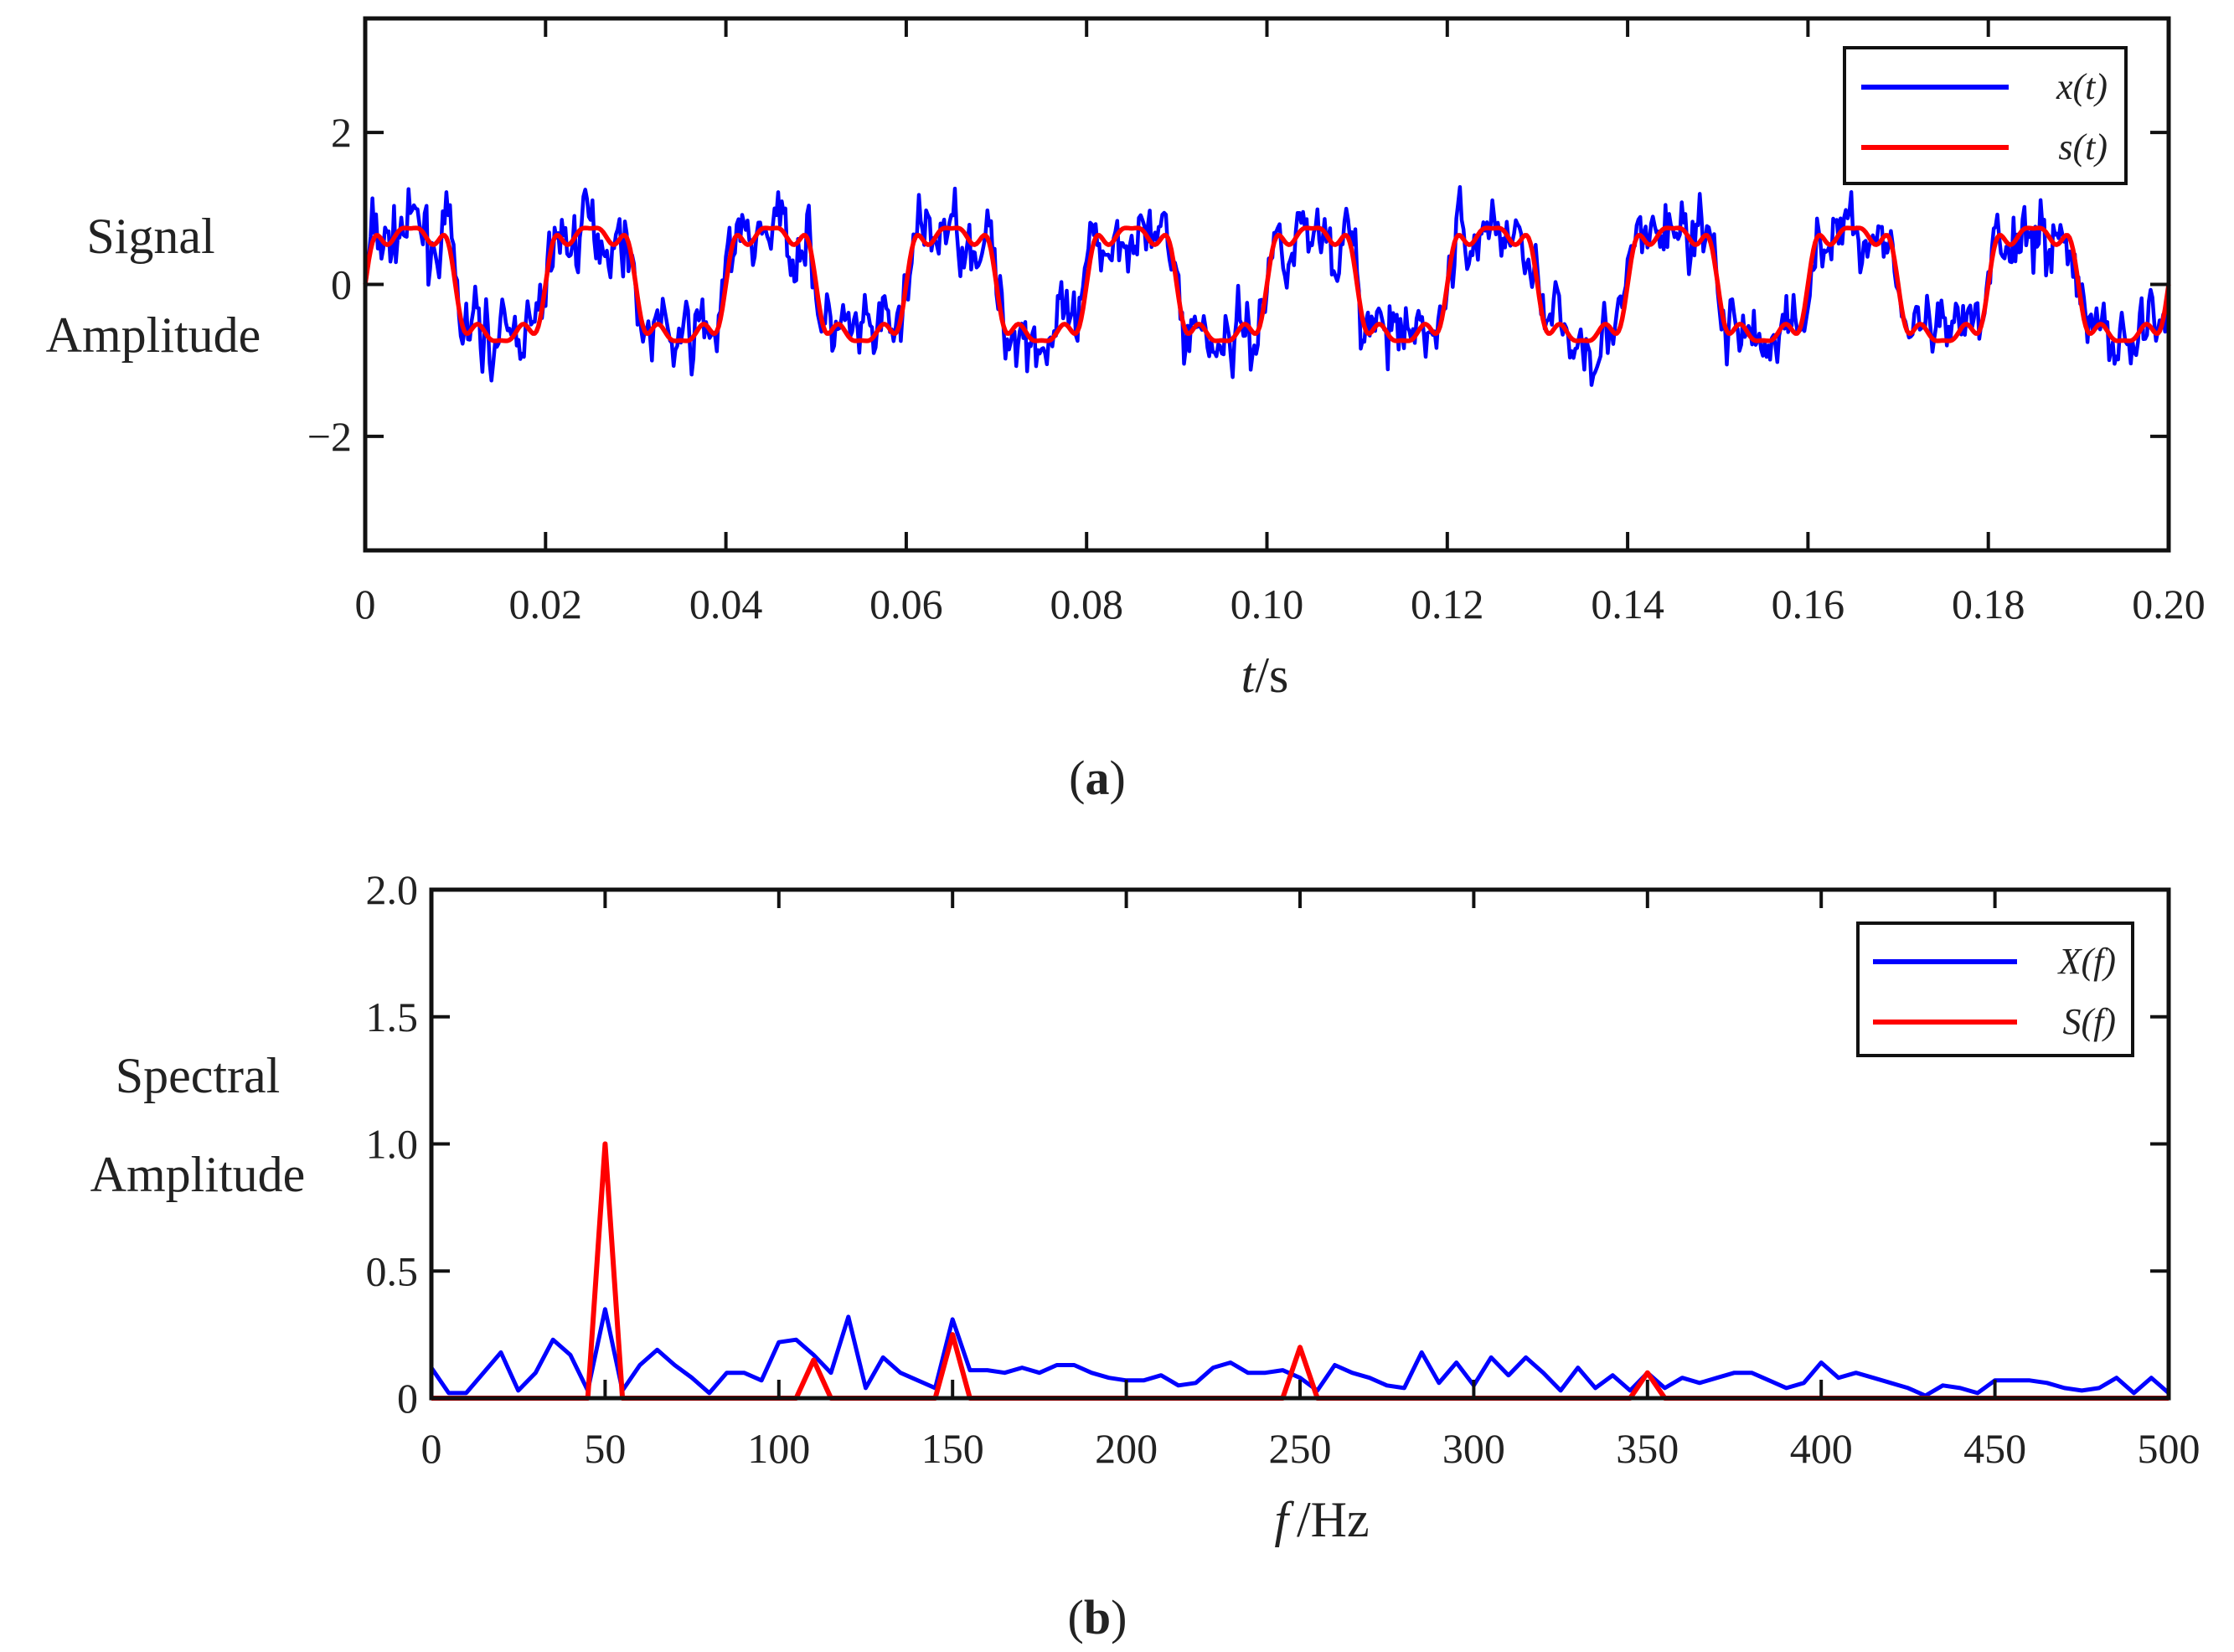 The width and height of the screenshot is (2234, 1652). Describe the element at coordinates (2089, 1021) in the screenshot. I see `legend-label-S-f: S(f)` at that location.